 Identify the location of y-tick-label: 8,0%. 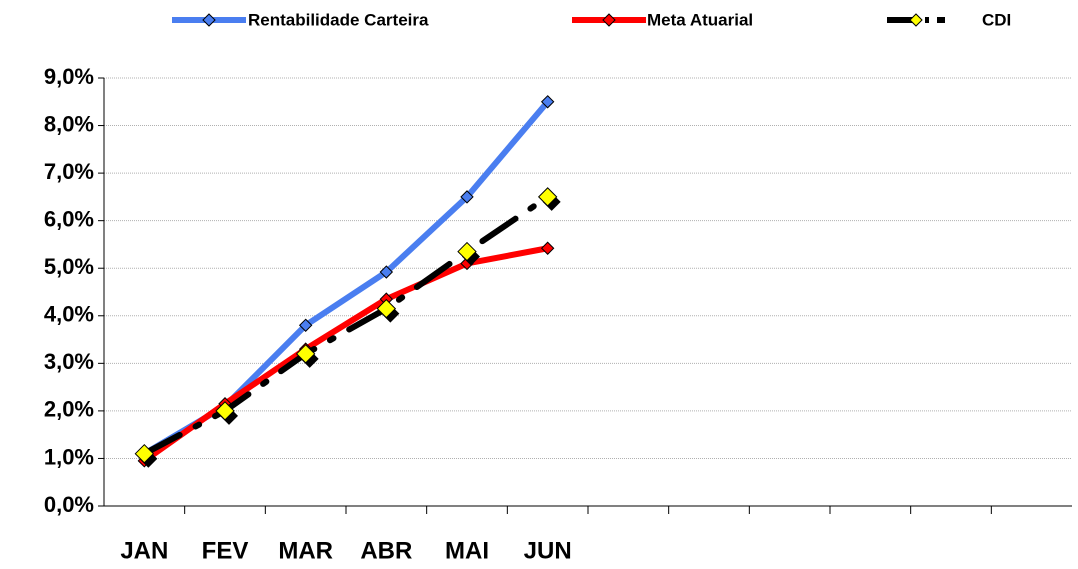
(69, 123).